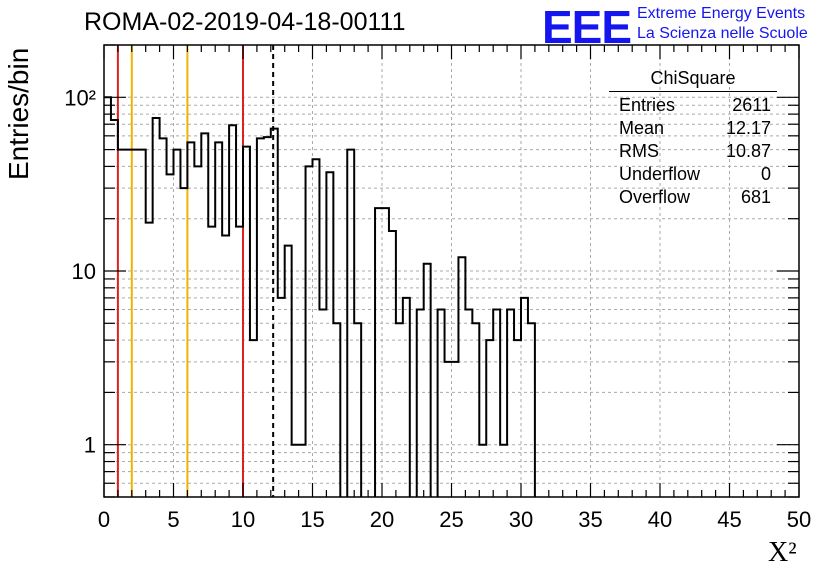  What do you see at coordinates (84, 271) in the screenshot?
I see `y-tick-label: 10` at bounding box center [84, 271].